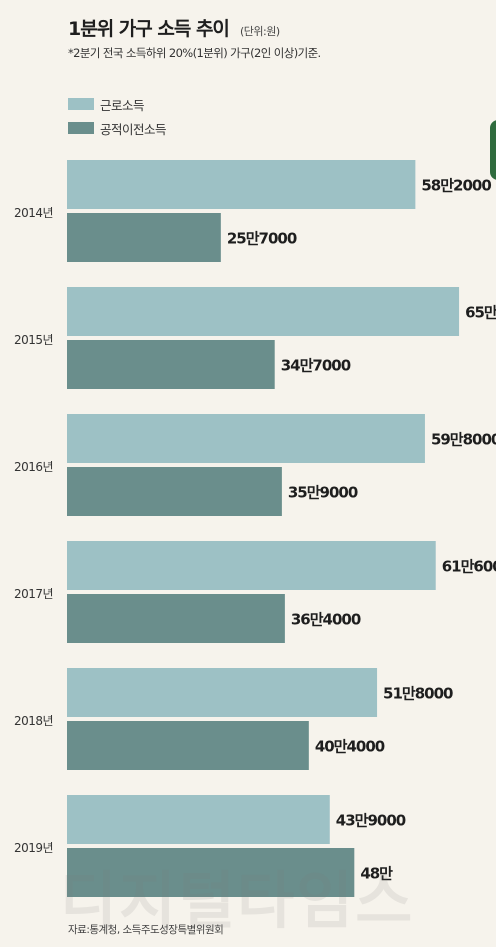 The image size is (496, 947). I want to click on legend-label-public-transfer: 공적이전소득, so click(133, 129).